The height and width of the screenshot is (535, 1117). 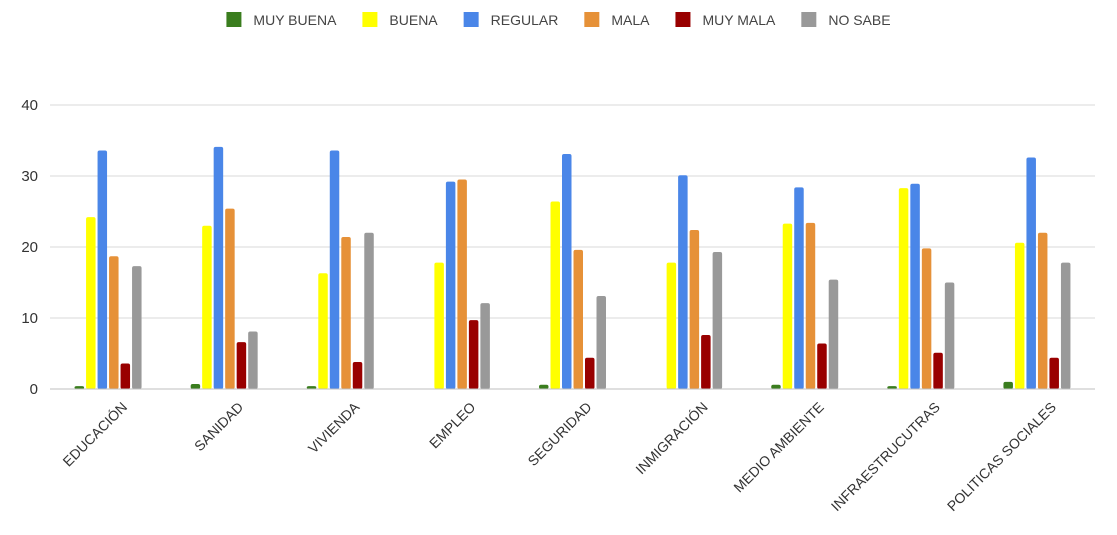 I want to click on bar-infraestrucutras-mala, so click(x=926, y=318).